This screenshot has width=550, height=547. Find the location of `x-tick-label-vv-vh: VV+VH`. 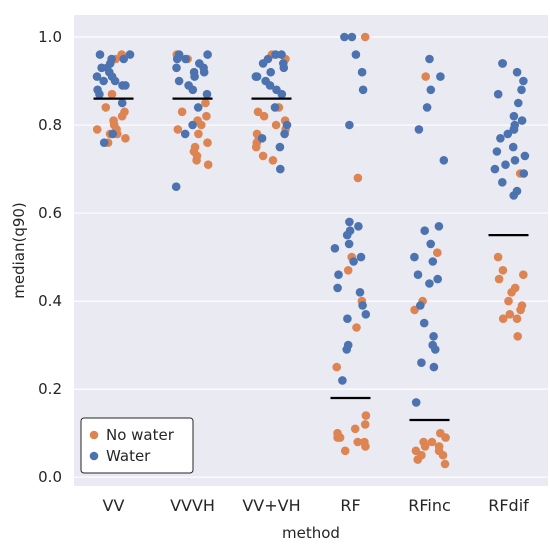

x-tick-label-vv-vh: VV+VH is located at coordinates (271, 505).